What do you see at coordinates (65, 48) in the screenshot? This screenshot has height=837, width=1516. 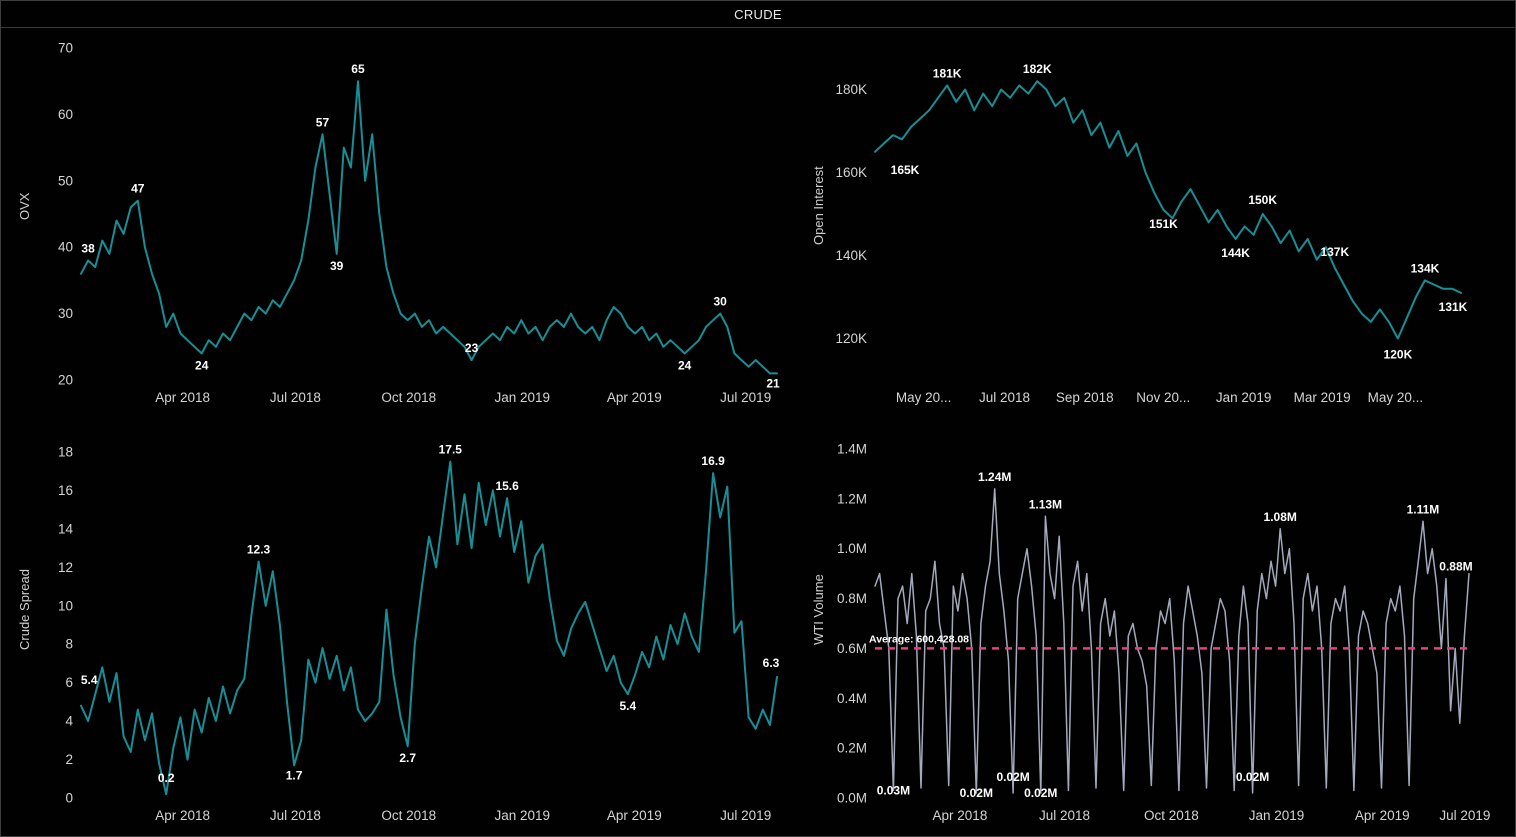 I see `svg-text: 70` at bounding box center [65, 48].